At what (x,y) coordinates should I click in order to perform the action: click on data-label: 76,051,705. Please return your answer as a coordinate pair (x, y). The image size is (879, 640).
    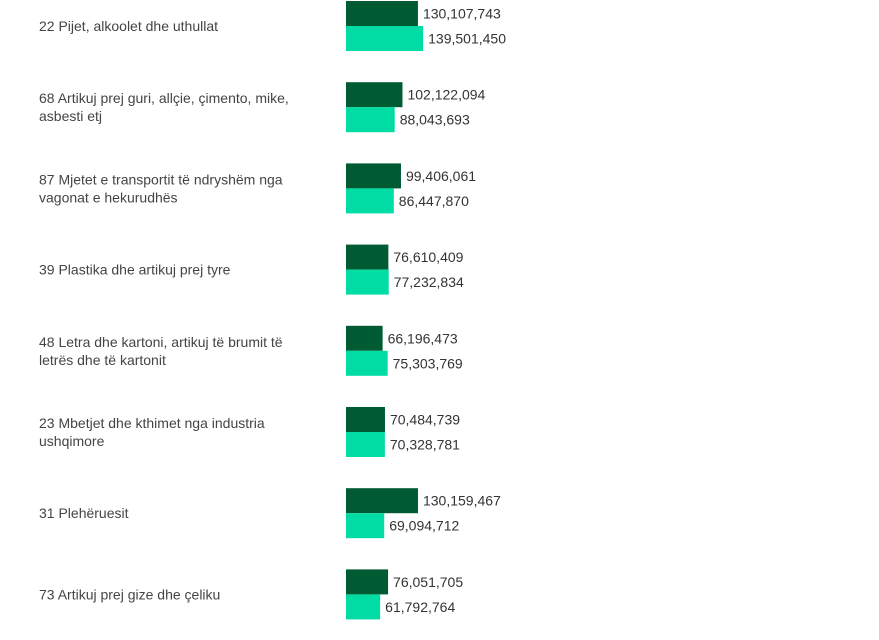
    Looking at the image, I should click on (428, 582).